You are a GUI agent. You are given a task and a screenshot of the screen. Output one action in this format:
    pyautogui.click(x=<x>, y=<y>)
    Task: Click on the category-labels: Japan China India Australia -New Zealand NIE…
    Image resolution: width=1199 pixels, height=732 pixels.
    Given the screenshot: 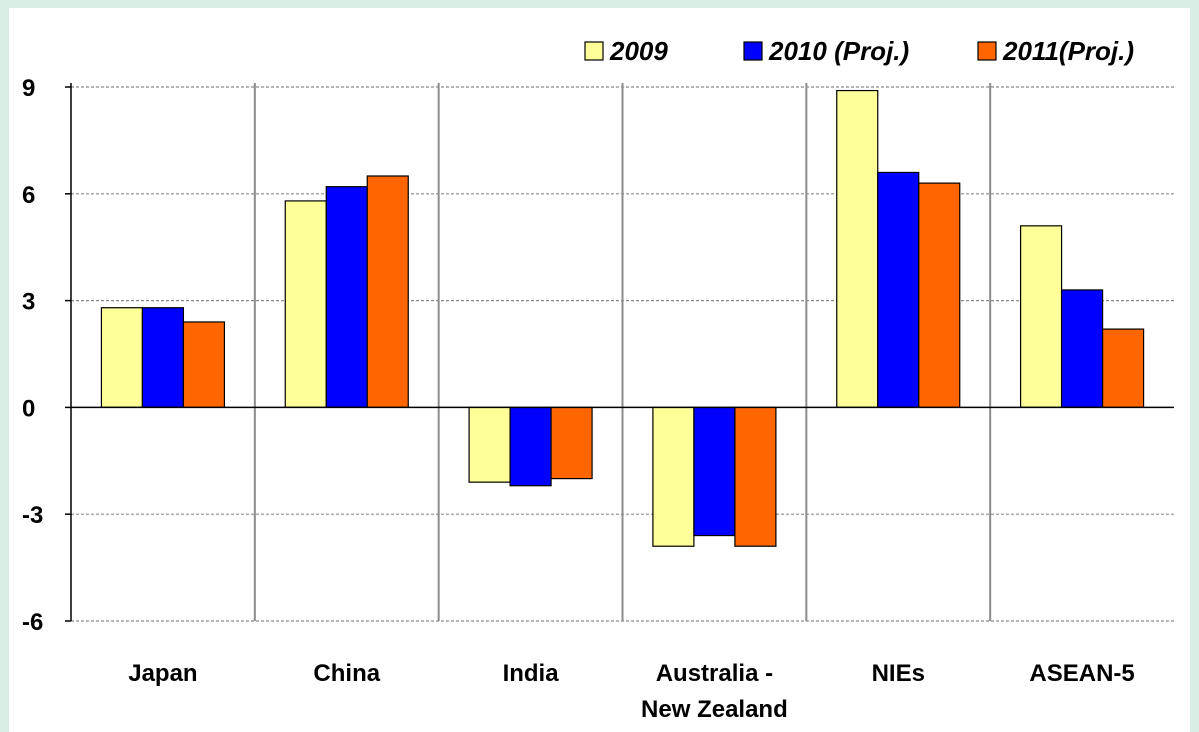 What is the action you would take?
    pyautogui.click(x=631, y=691)
    